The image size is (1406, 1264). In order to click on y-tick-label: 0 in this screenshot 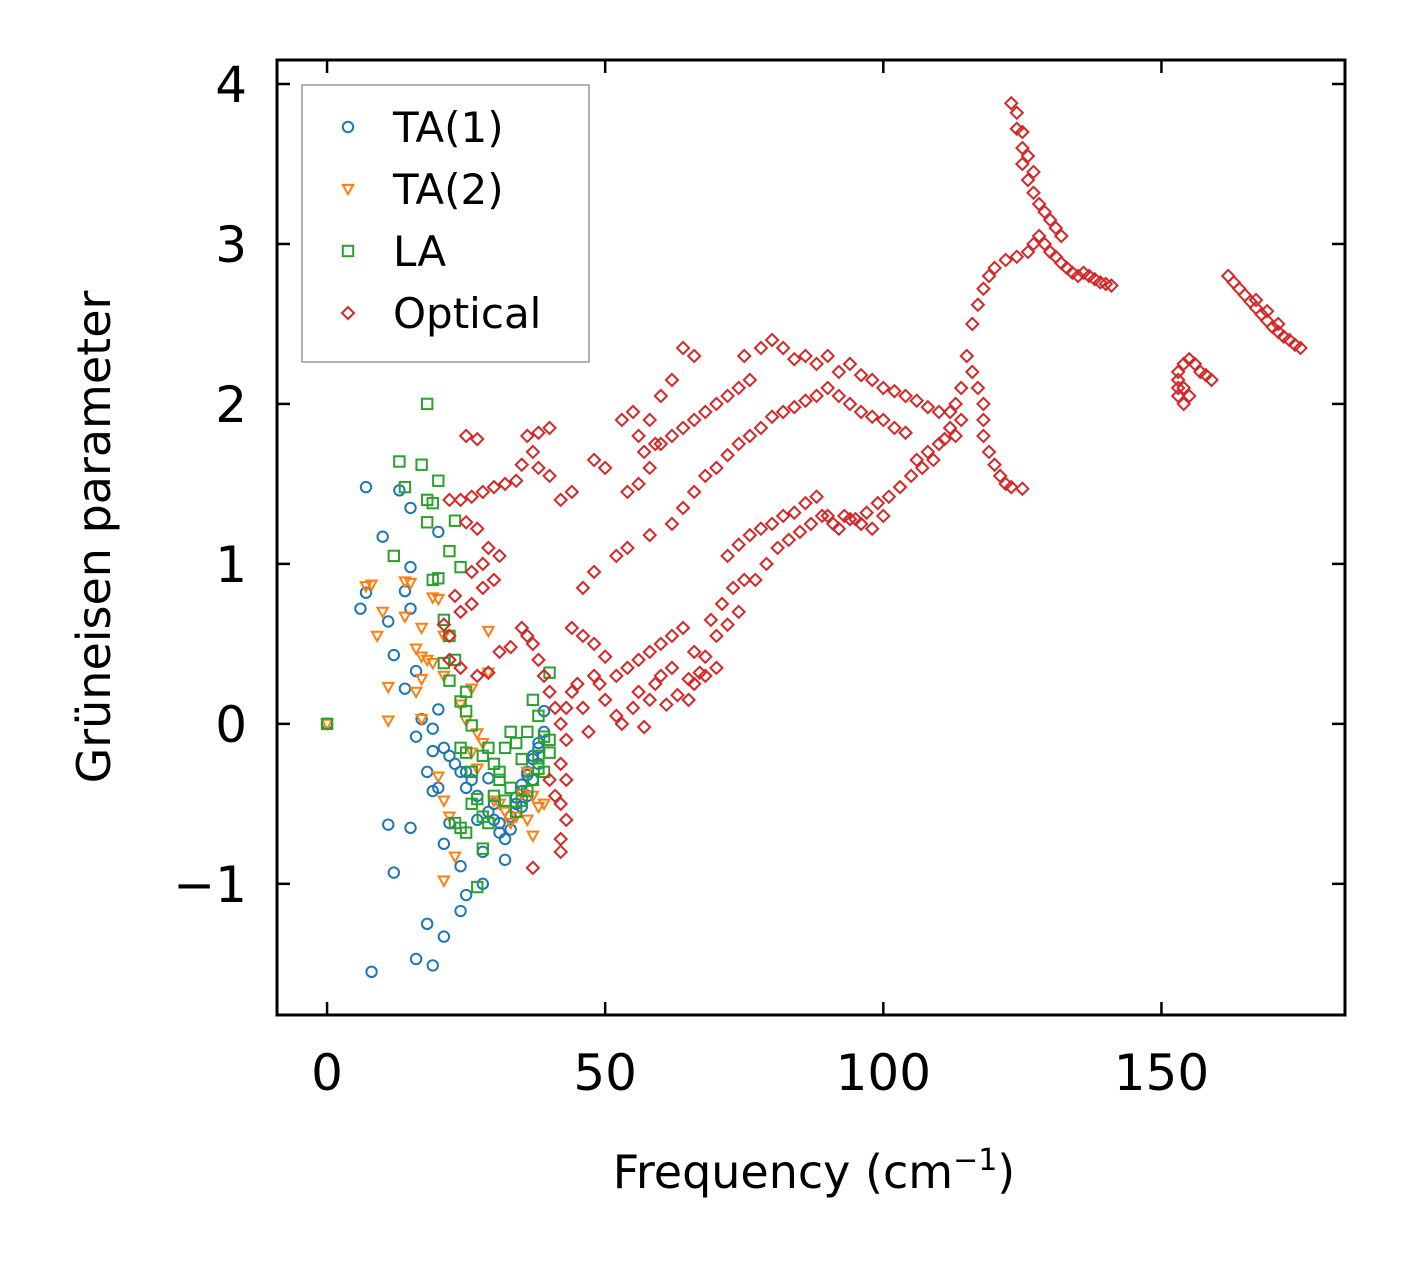, I will do `click(231, 725)`.